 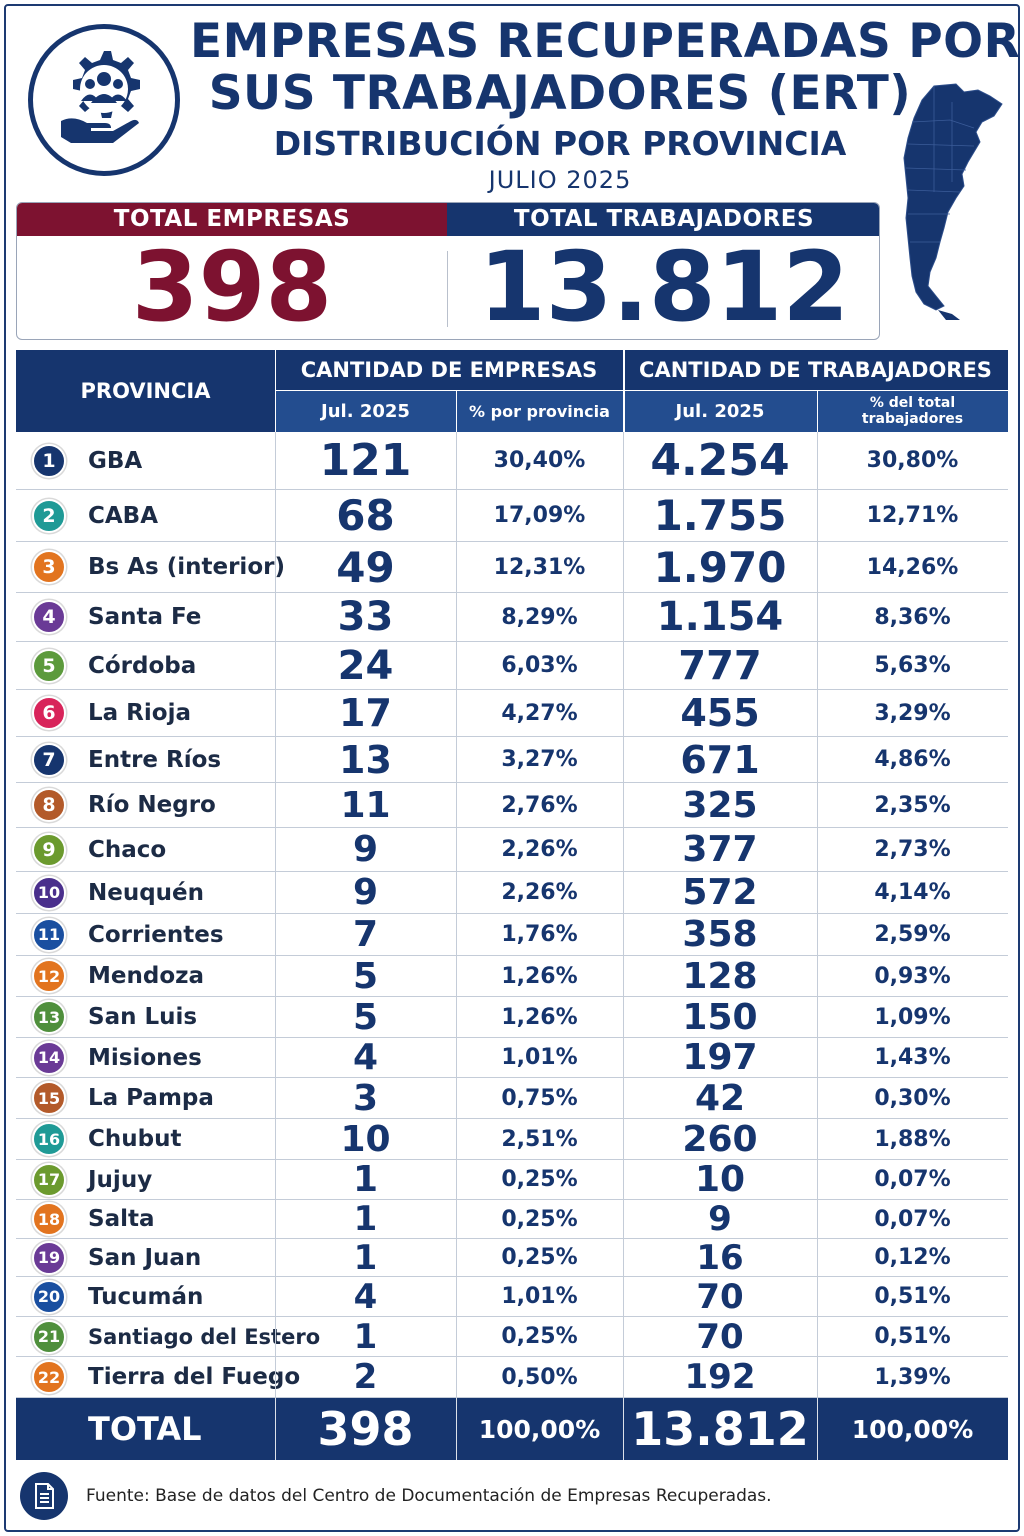 What do you see at coordinates (49, 1057) in the screenshot?
I see `rank-badge: 14` at bounding box center [49, 1057].